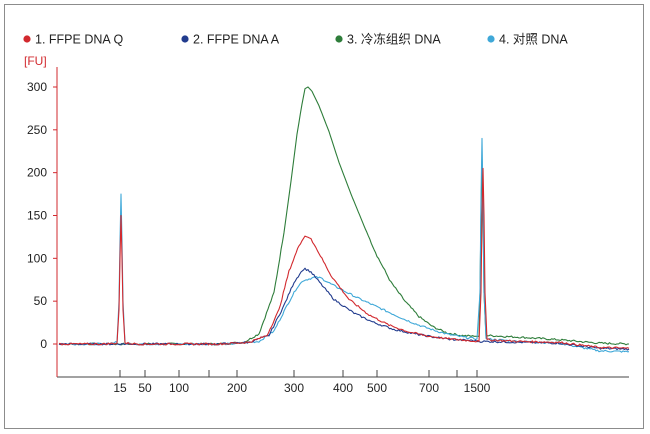  I want to click on legend-label: 1. FFPE DNA Q, so click(79, 40).